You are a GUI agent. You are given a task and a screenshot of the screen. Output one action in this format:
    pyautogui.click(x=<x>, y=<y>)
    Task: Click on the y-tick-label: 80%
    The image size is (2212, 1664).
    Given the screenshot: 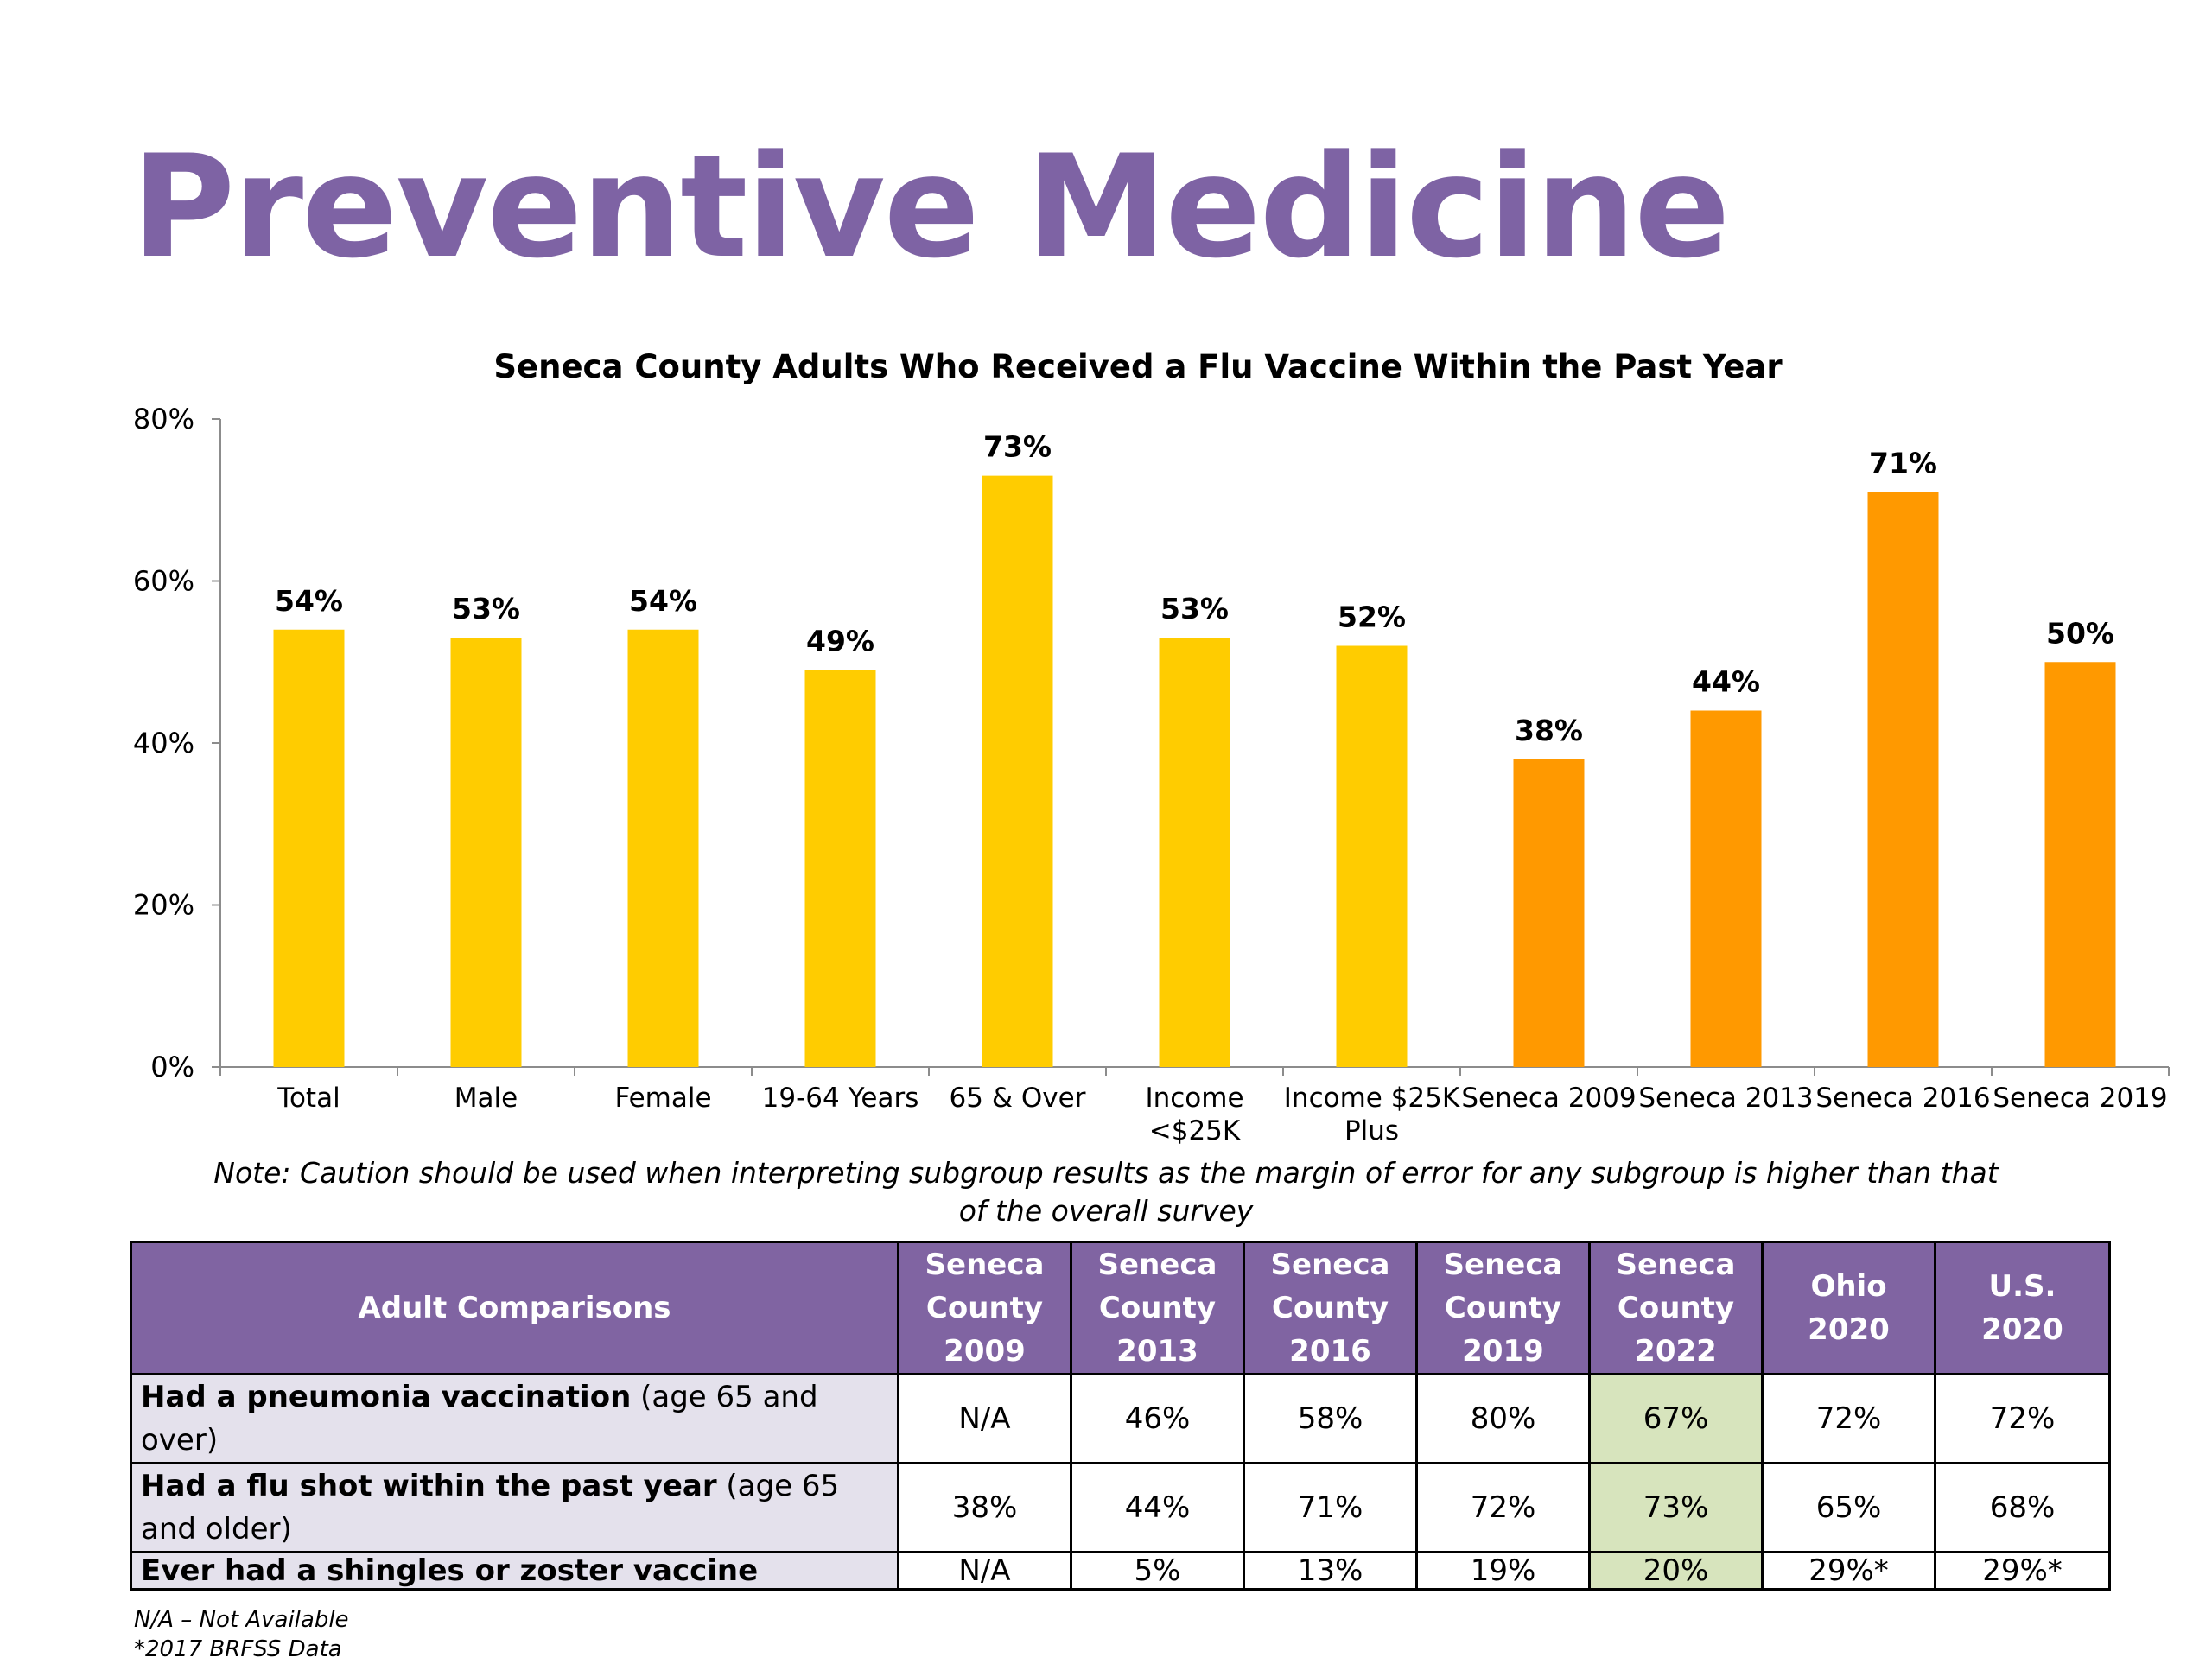 What is the action you would take?
    pyautogui.click(x=163, y=419)
    